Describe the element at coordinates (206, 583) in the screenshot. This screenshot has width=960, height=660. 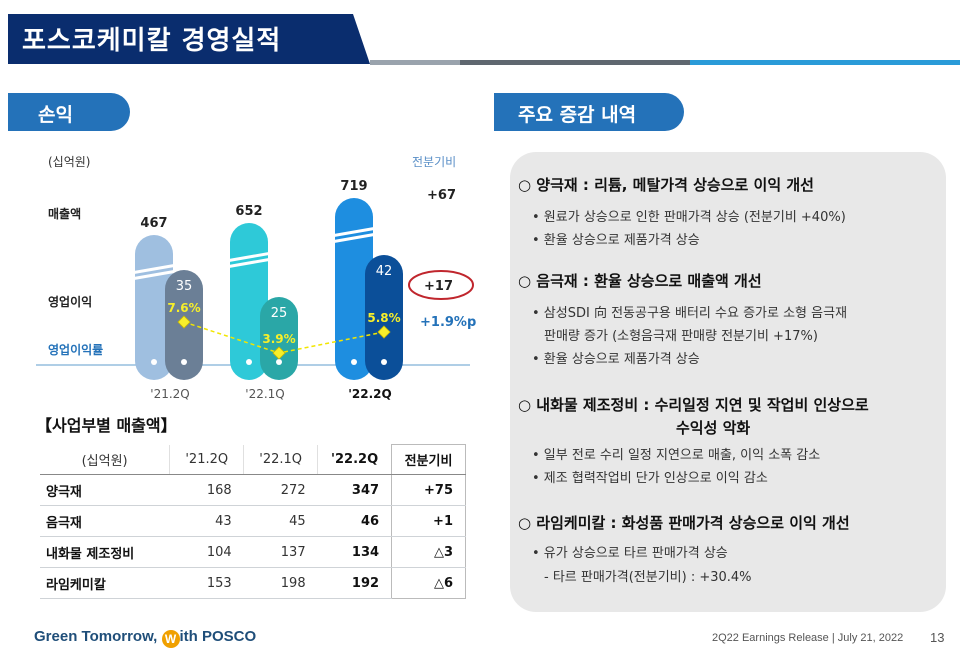
I see `cell-21-2q: 153` at that location.